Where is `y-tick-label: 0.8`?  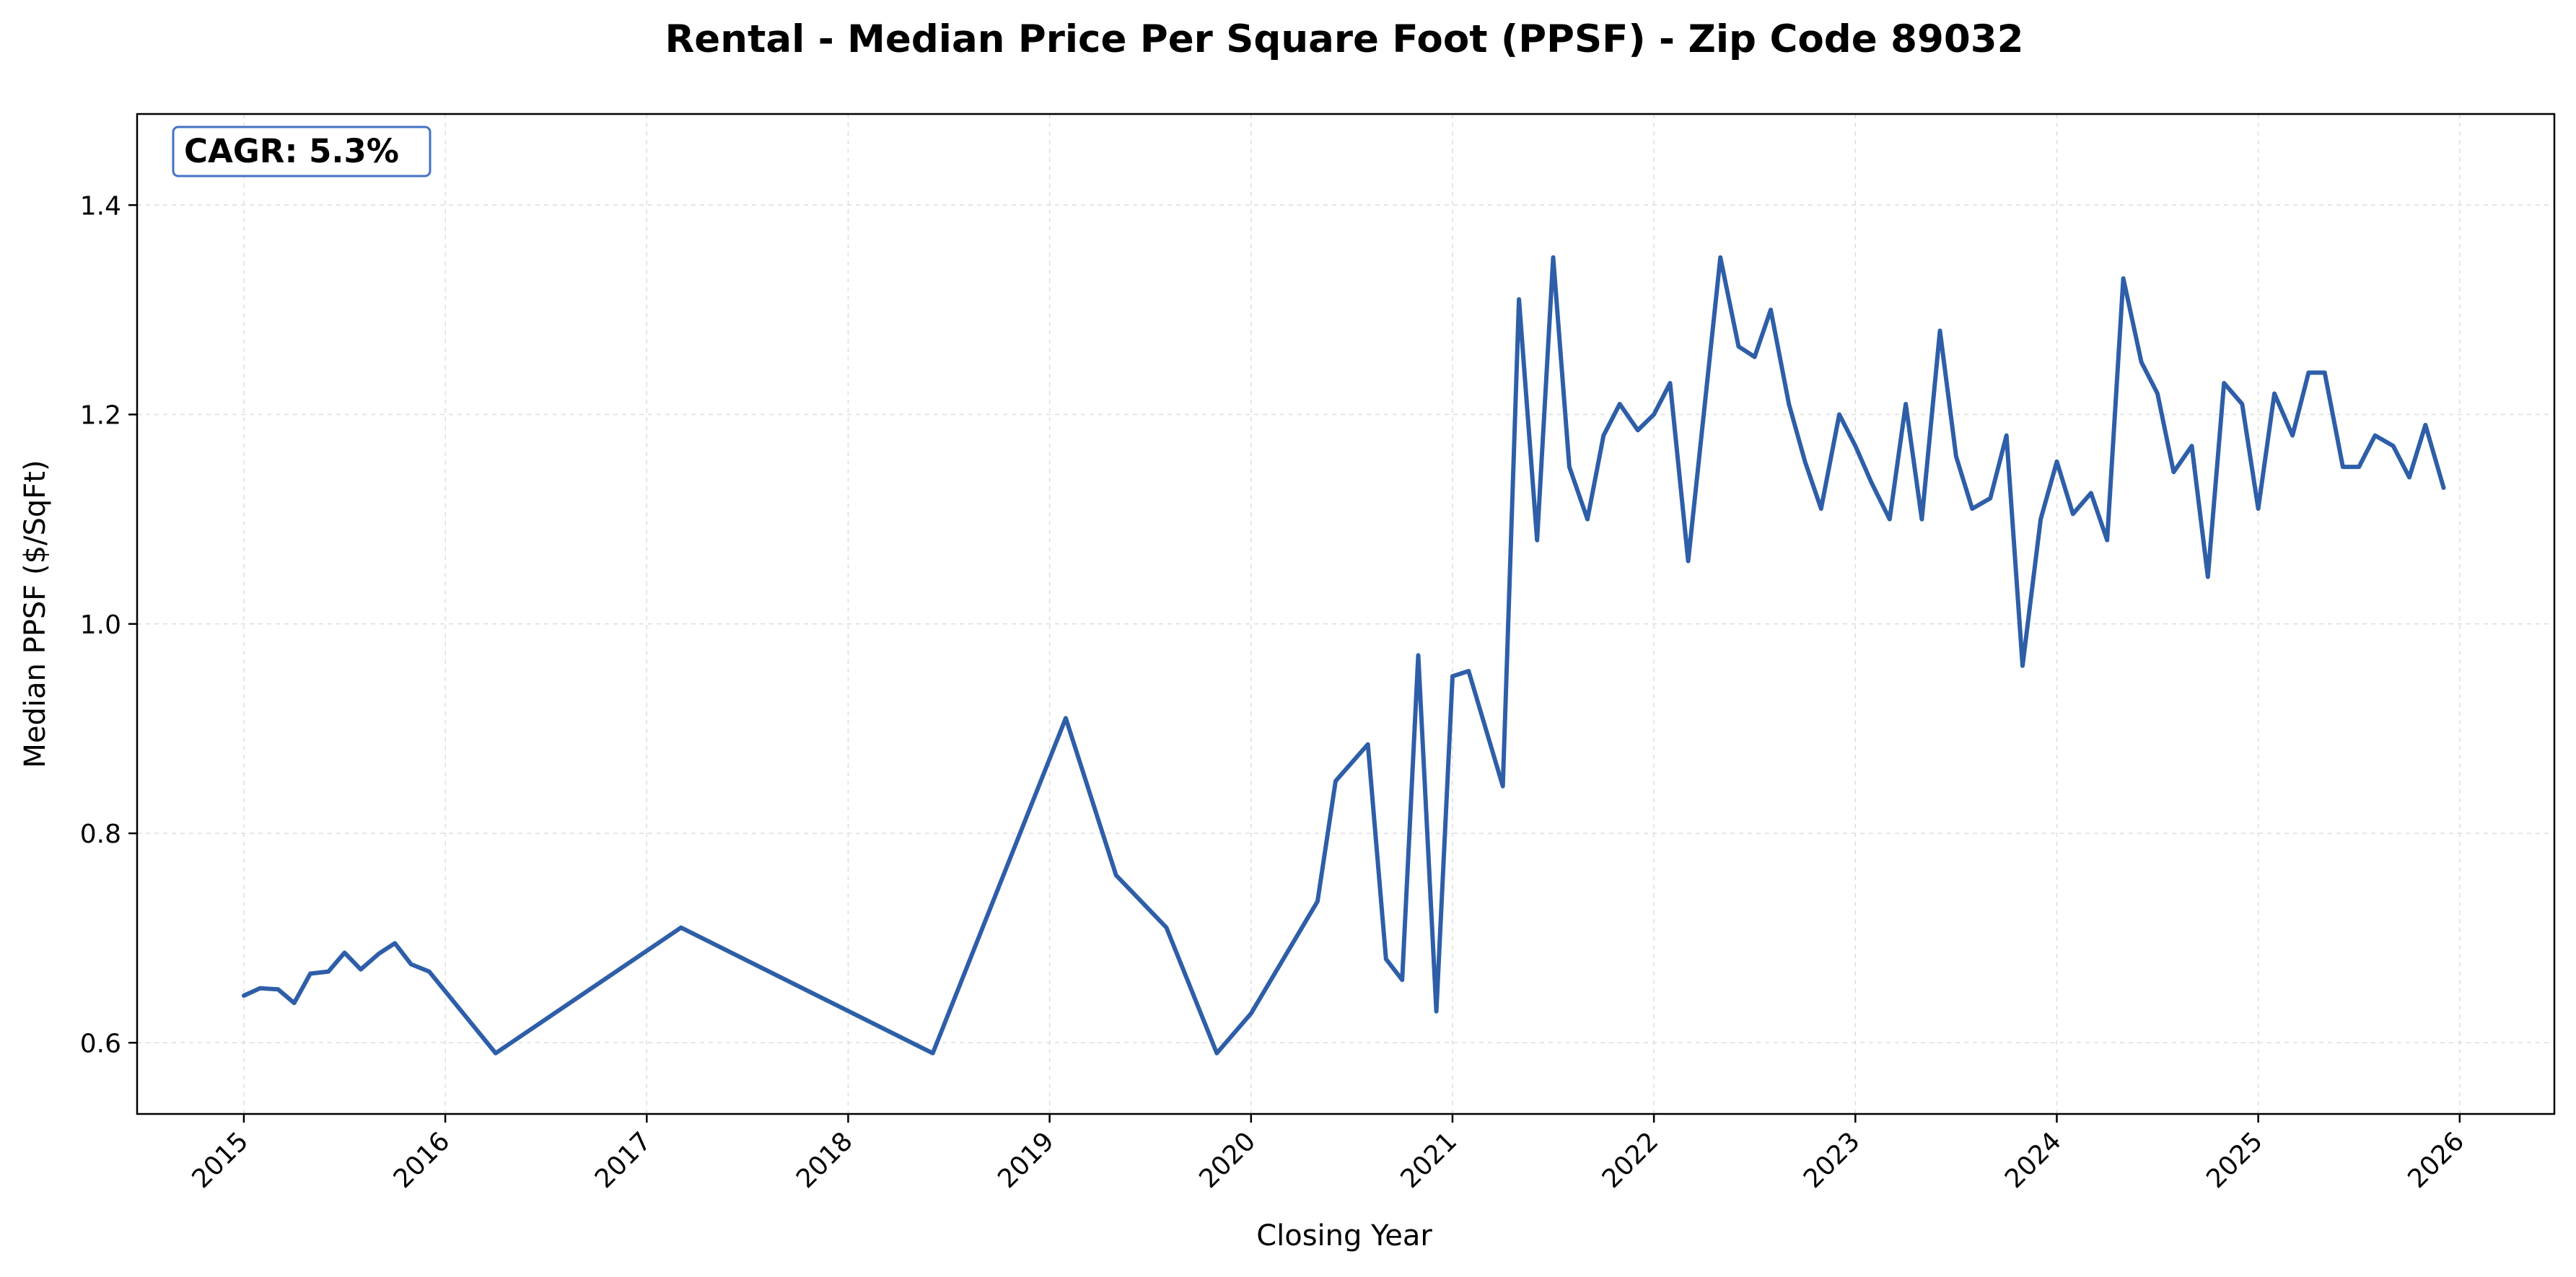
y-tick-label: 0.8 is located at coordinates (101, 834).